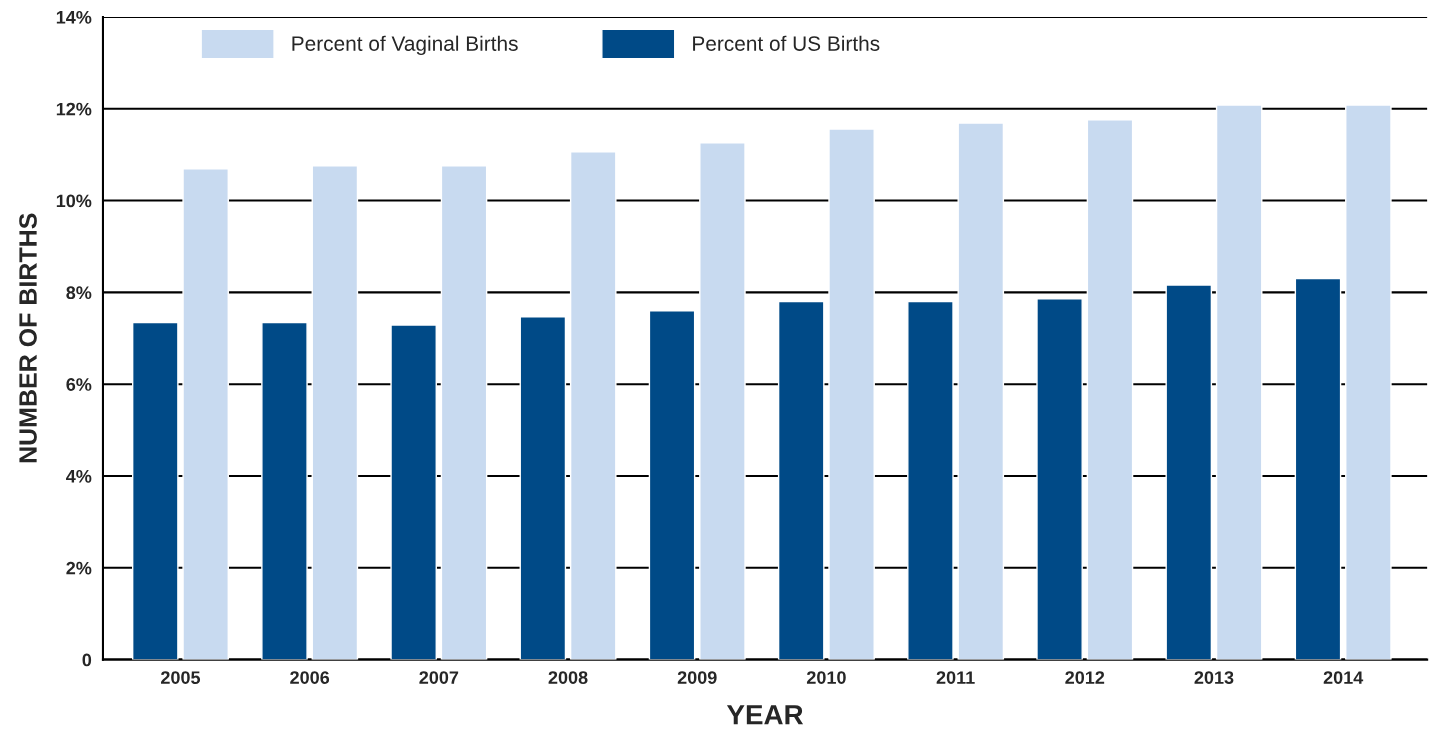 The image size is (1430, 737). Describe the element at coordinates (786, 43) in the screenshot. I see `legend-label: Percent of US Births` at that location.